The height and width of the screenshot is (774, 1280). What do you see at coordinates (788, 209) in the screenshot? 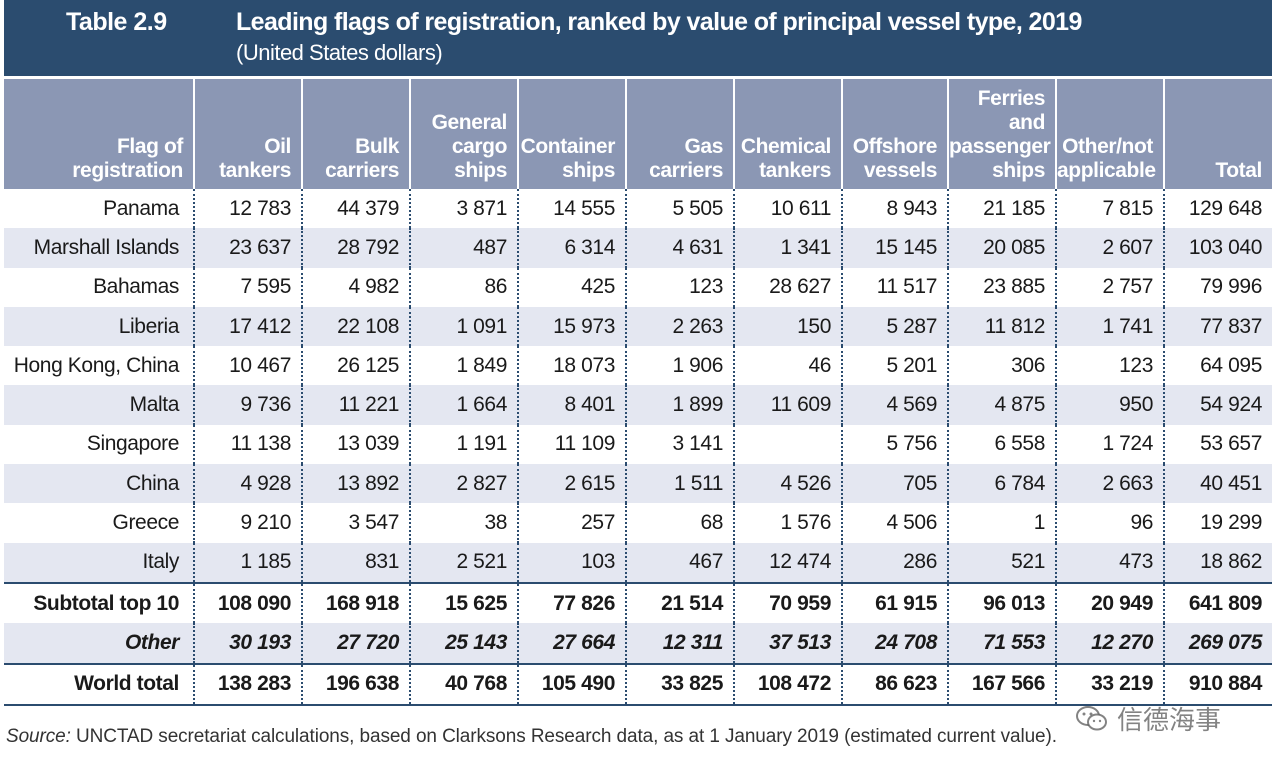
I see `value-cell: 10 611` at bounding box center [788, 209].